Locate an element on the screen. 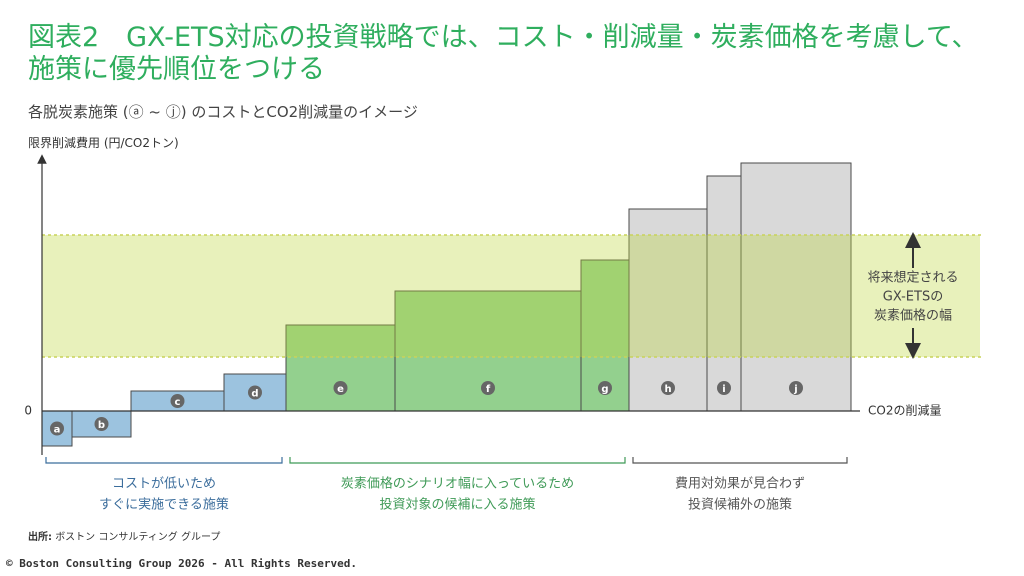  bar-label: a is located at coordinates (57, 430).